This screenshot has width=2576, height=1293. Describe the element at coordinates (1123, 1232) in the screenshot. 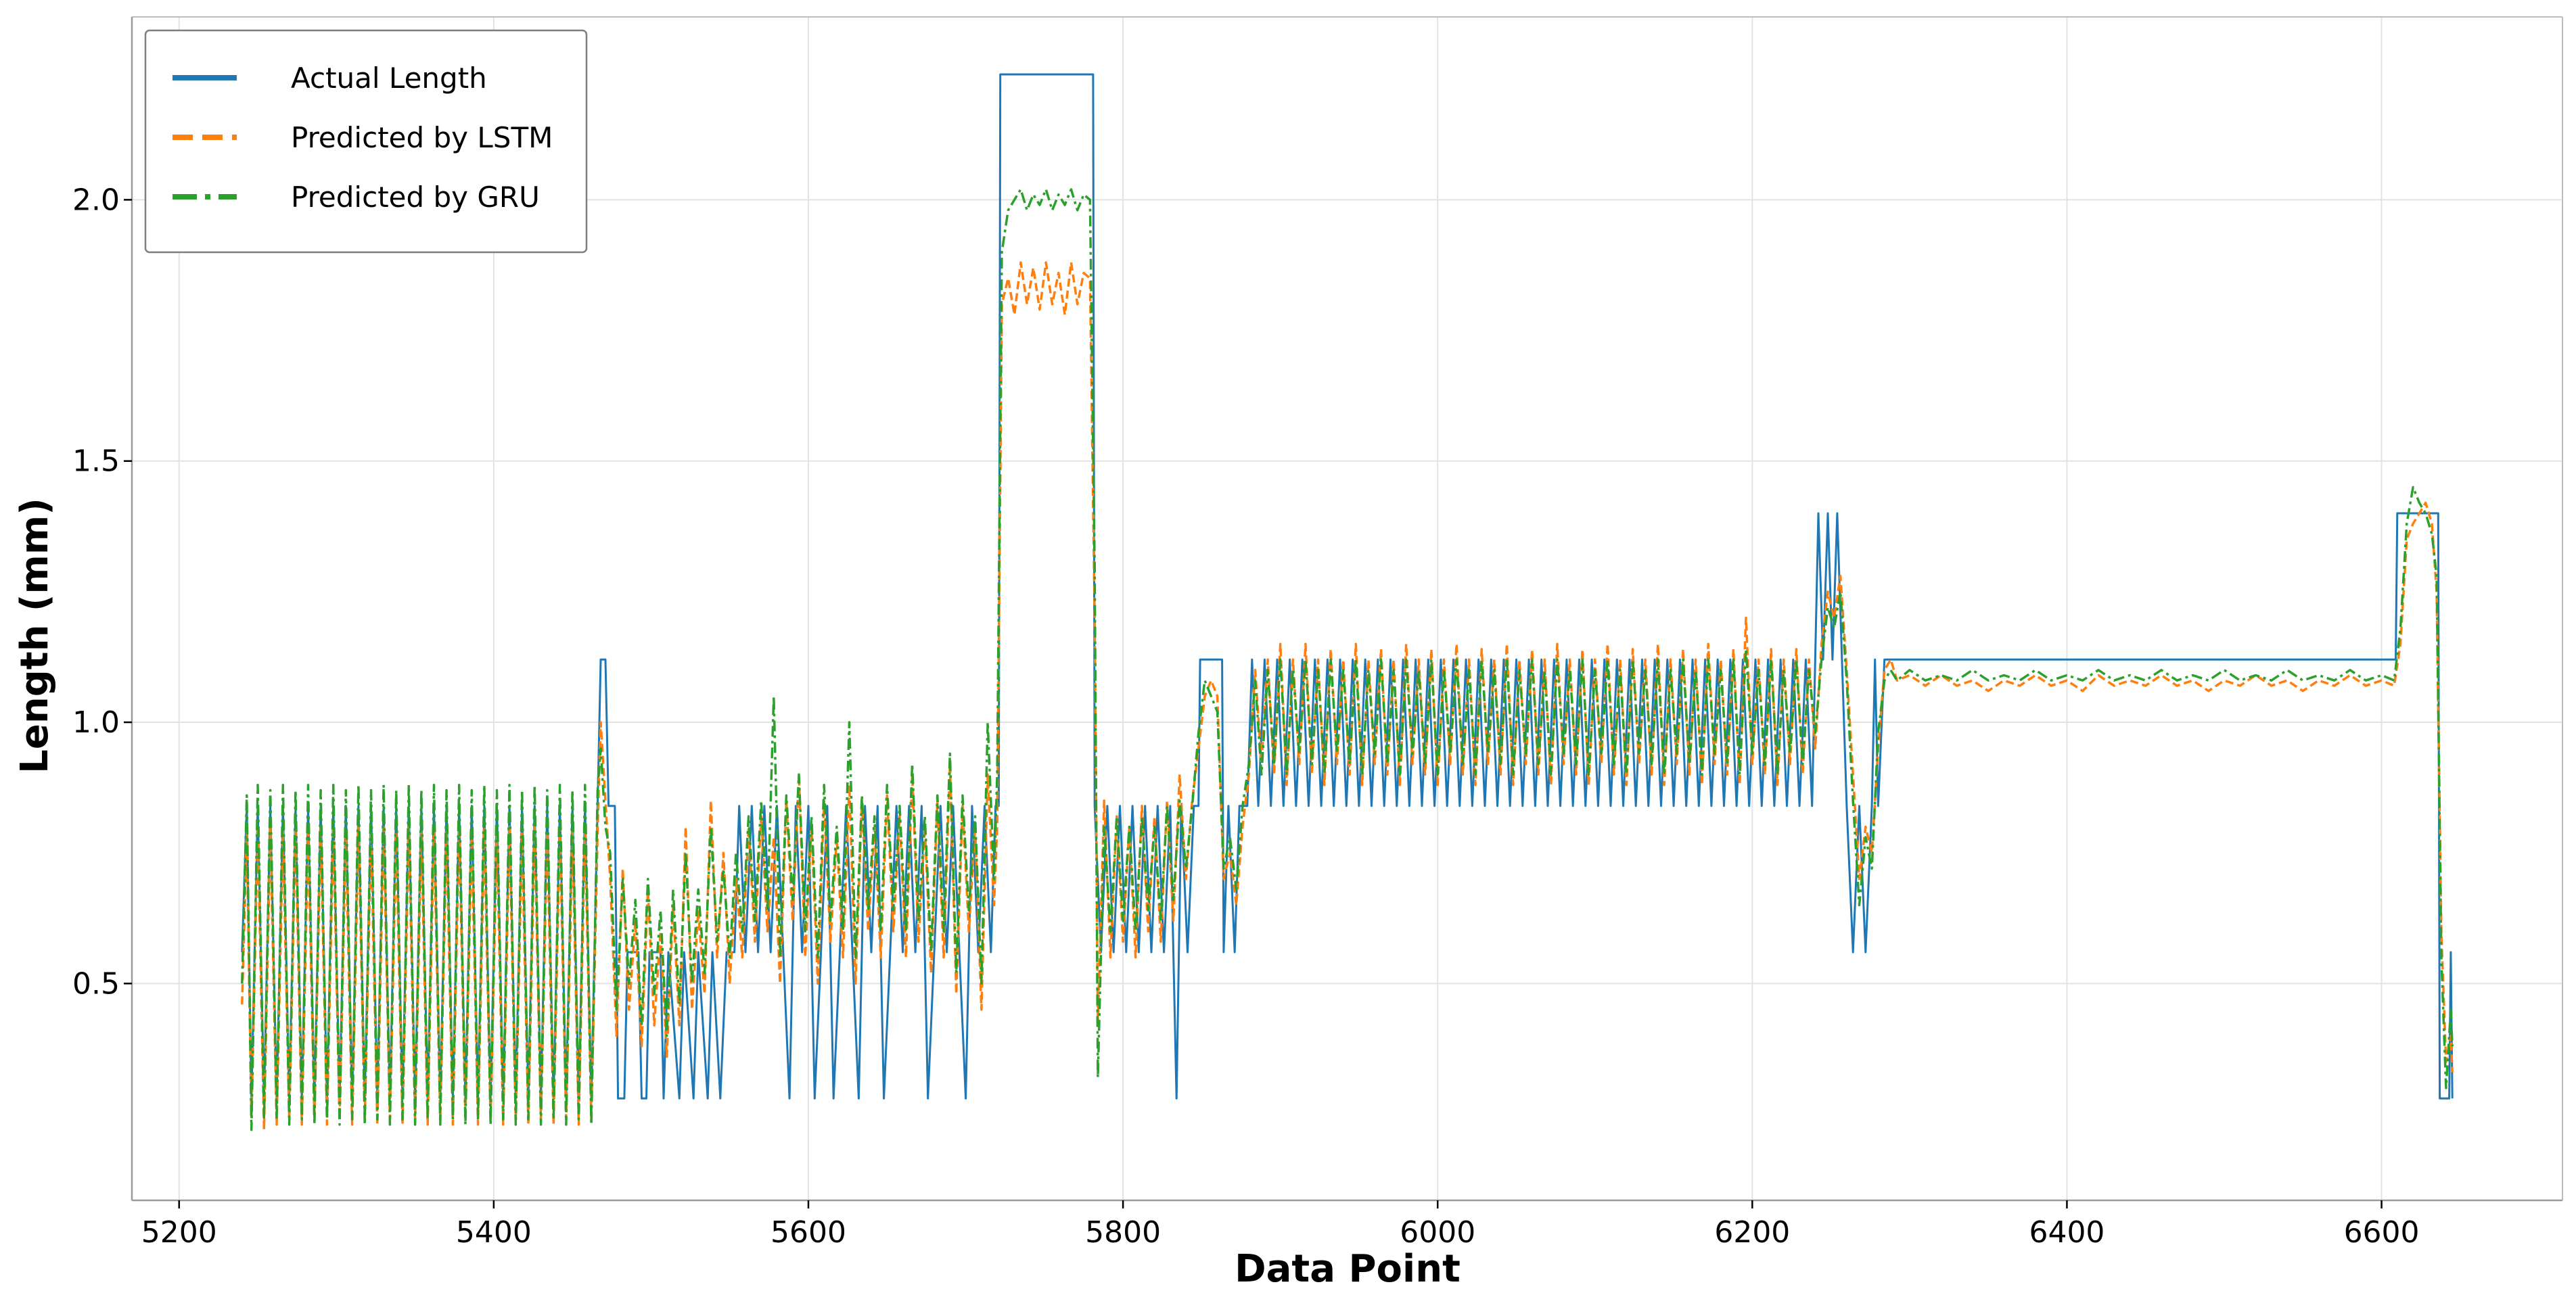

I see `x-tick-label: 5800` at that location.